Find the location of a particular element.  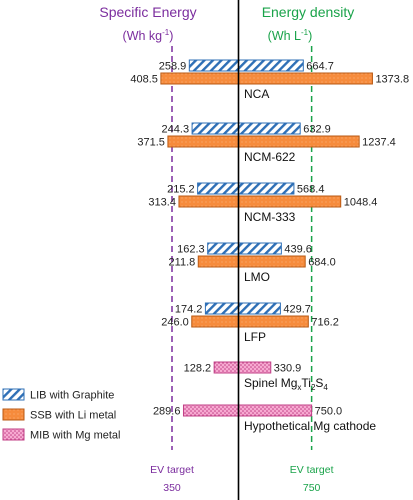

category-label: Hypothetical Mg cathode is located at coordinates (310, 426).